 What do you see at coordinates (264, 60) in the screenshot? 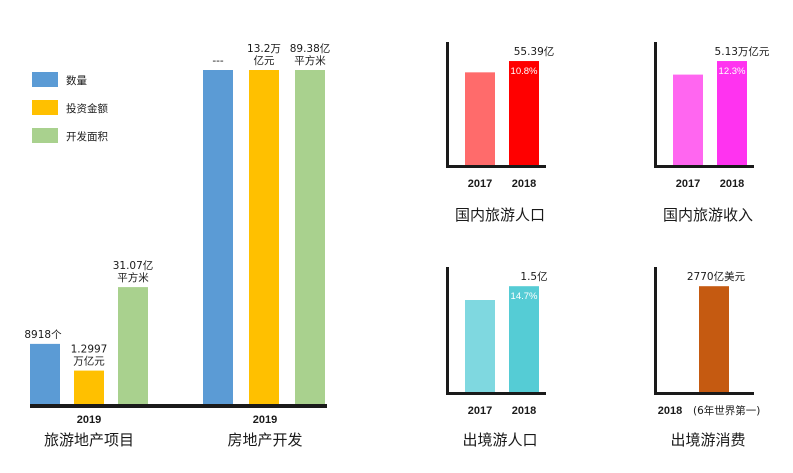
I see `bar-value-real-estate-2-line-2: 亿元` at bounding box center [264, 60].